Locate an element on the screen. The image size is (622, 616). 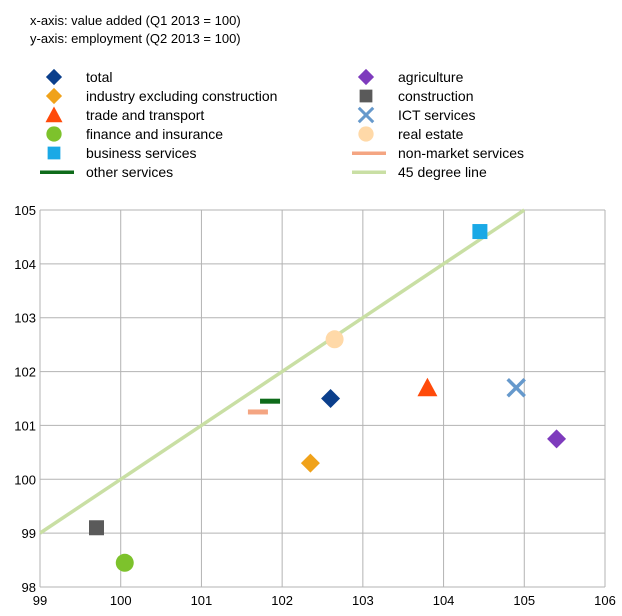
other-services-point is located at coordinates (270, 401).